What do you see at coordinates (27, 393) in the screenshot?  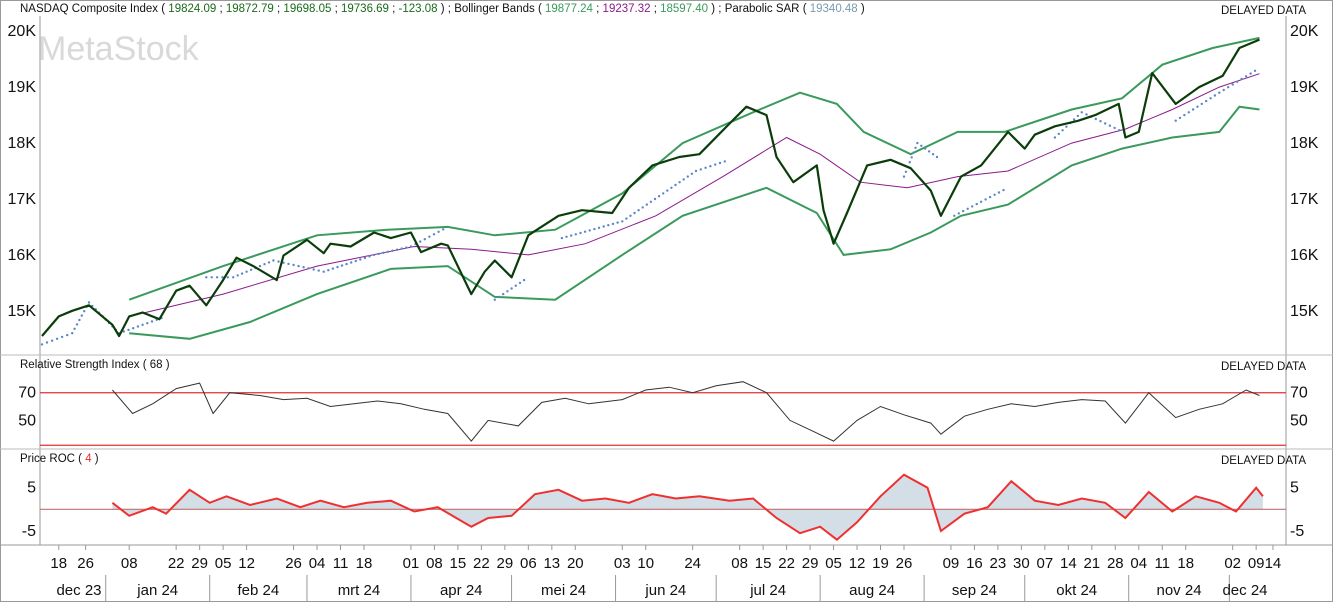 I see `y-tick-label-left: 70` at bounding box center [27, 393].